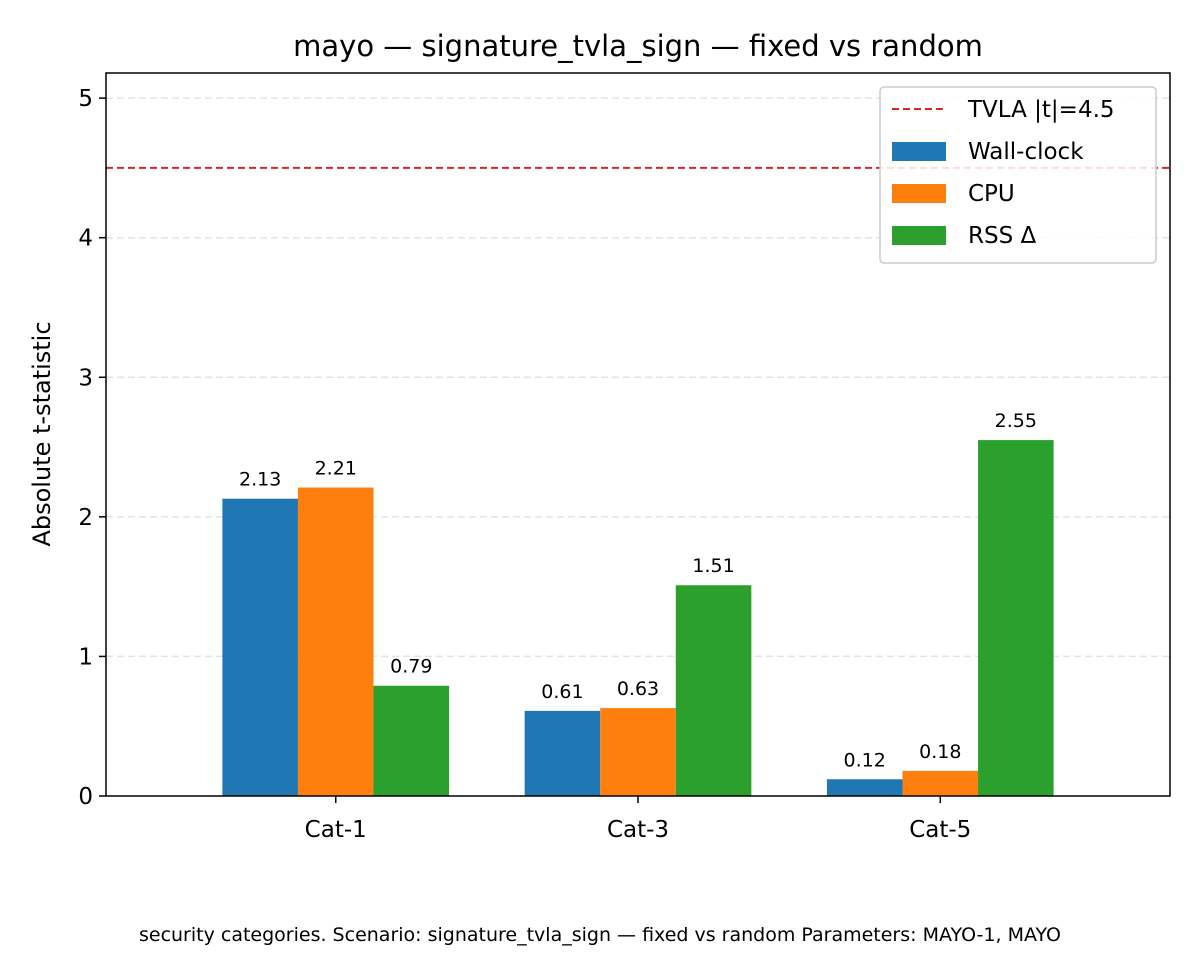 Image resolution: width=1200 pixels, height=960 pixels. Describe the element at coordinates (411, 667) in the screenshot. I see `bar-value-label: 0.79` at that location.